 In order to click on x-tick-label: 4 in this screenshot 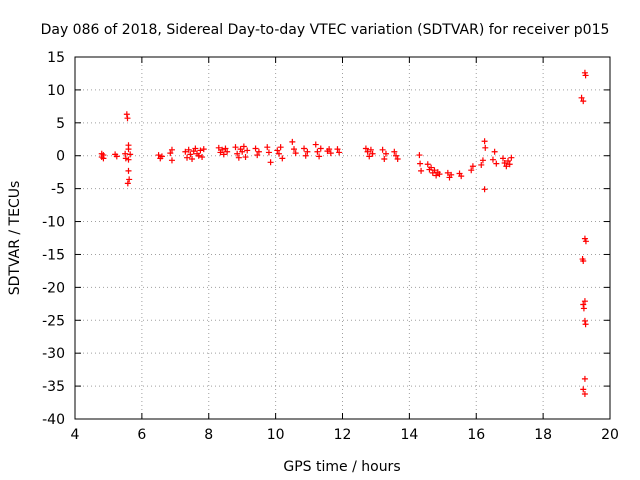, I will do `click(75, 435)`.